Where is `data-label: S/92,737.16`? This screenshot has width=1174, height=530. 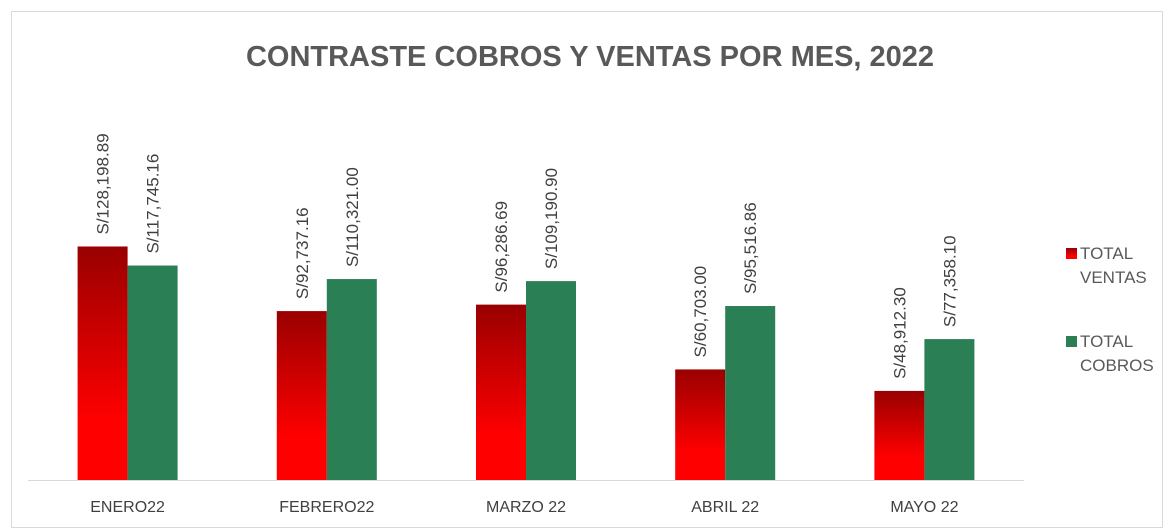
data-label: S/92,737.16 is located at coordinates (302, 253).